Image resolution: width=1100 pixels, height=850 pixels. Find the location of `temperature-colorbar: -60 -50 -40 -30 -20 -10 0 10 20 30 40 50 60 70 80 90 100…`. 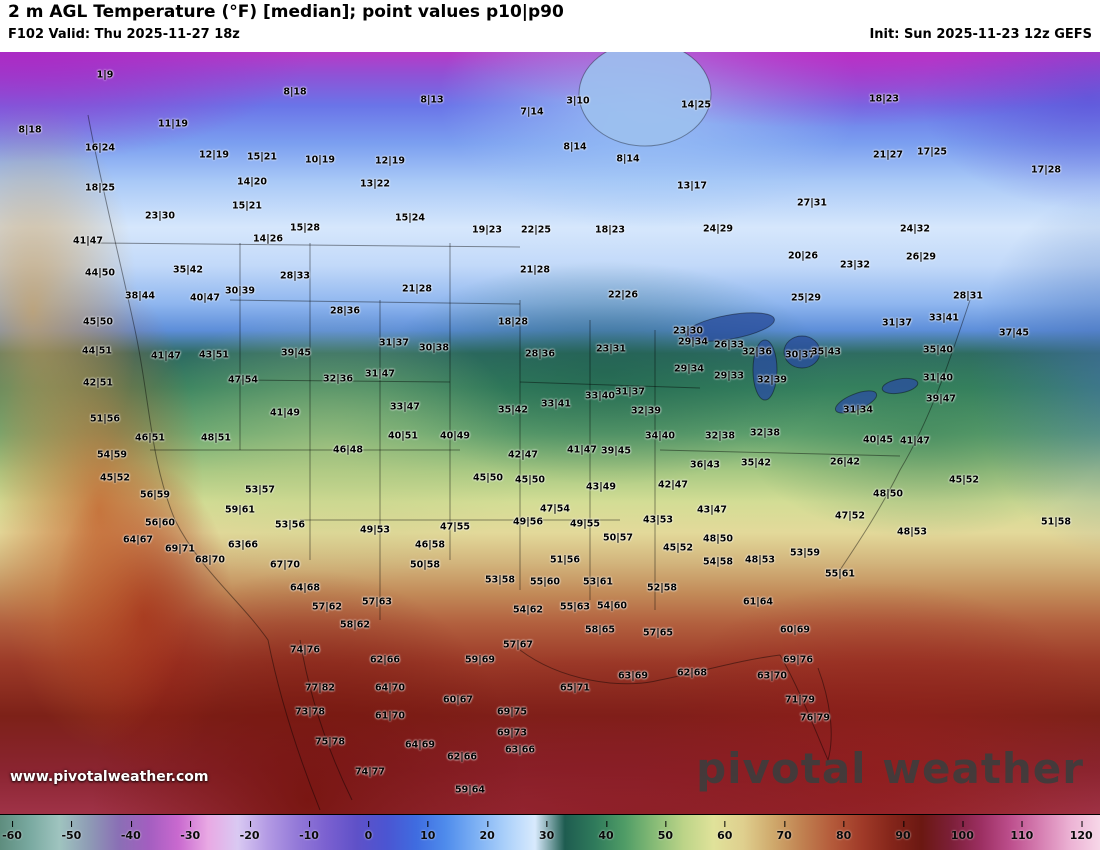

temperature-colorbar: -60 -50 -40 -30 -20 -10 0 10 20 30 40 50 60 70 80 90 100… is located at coordinates (550, 832).